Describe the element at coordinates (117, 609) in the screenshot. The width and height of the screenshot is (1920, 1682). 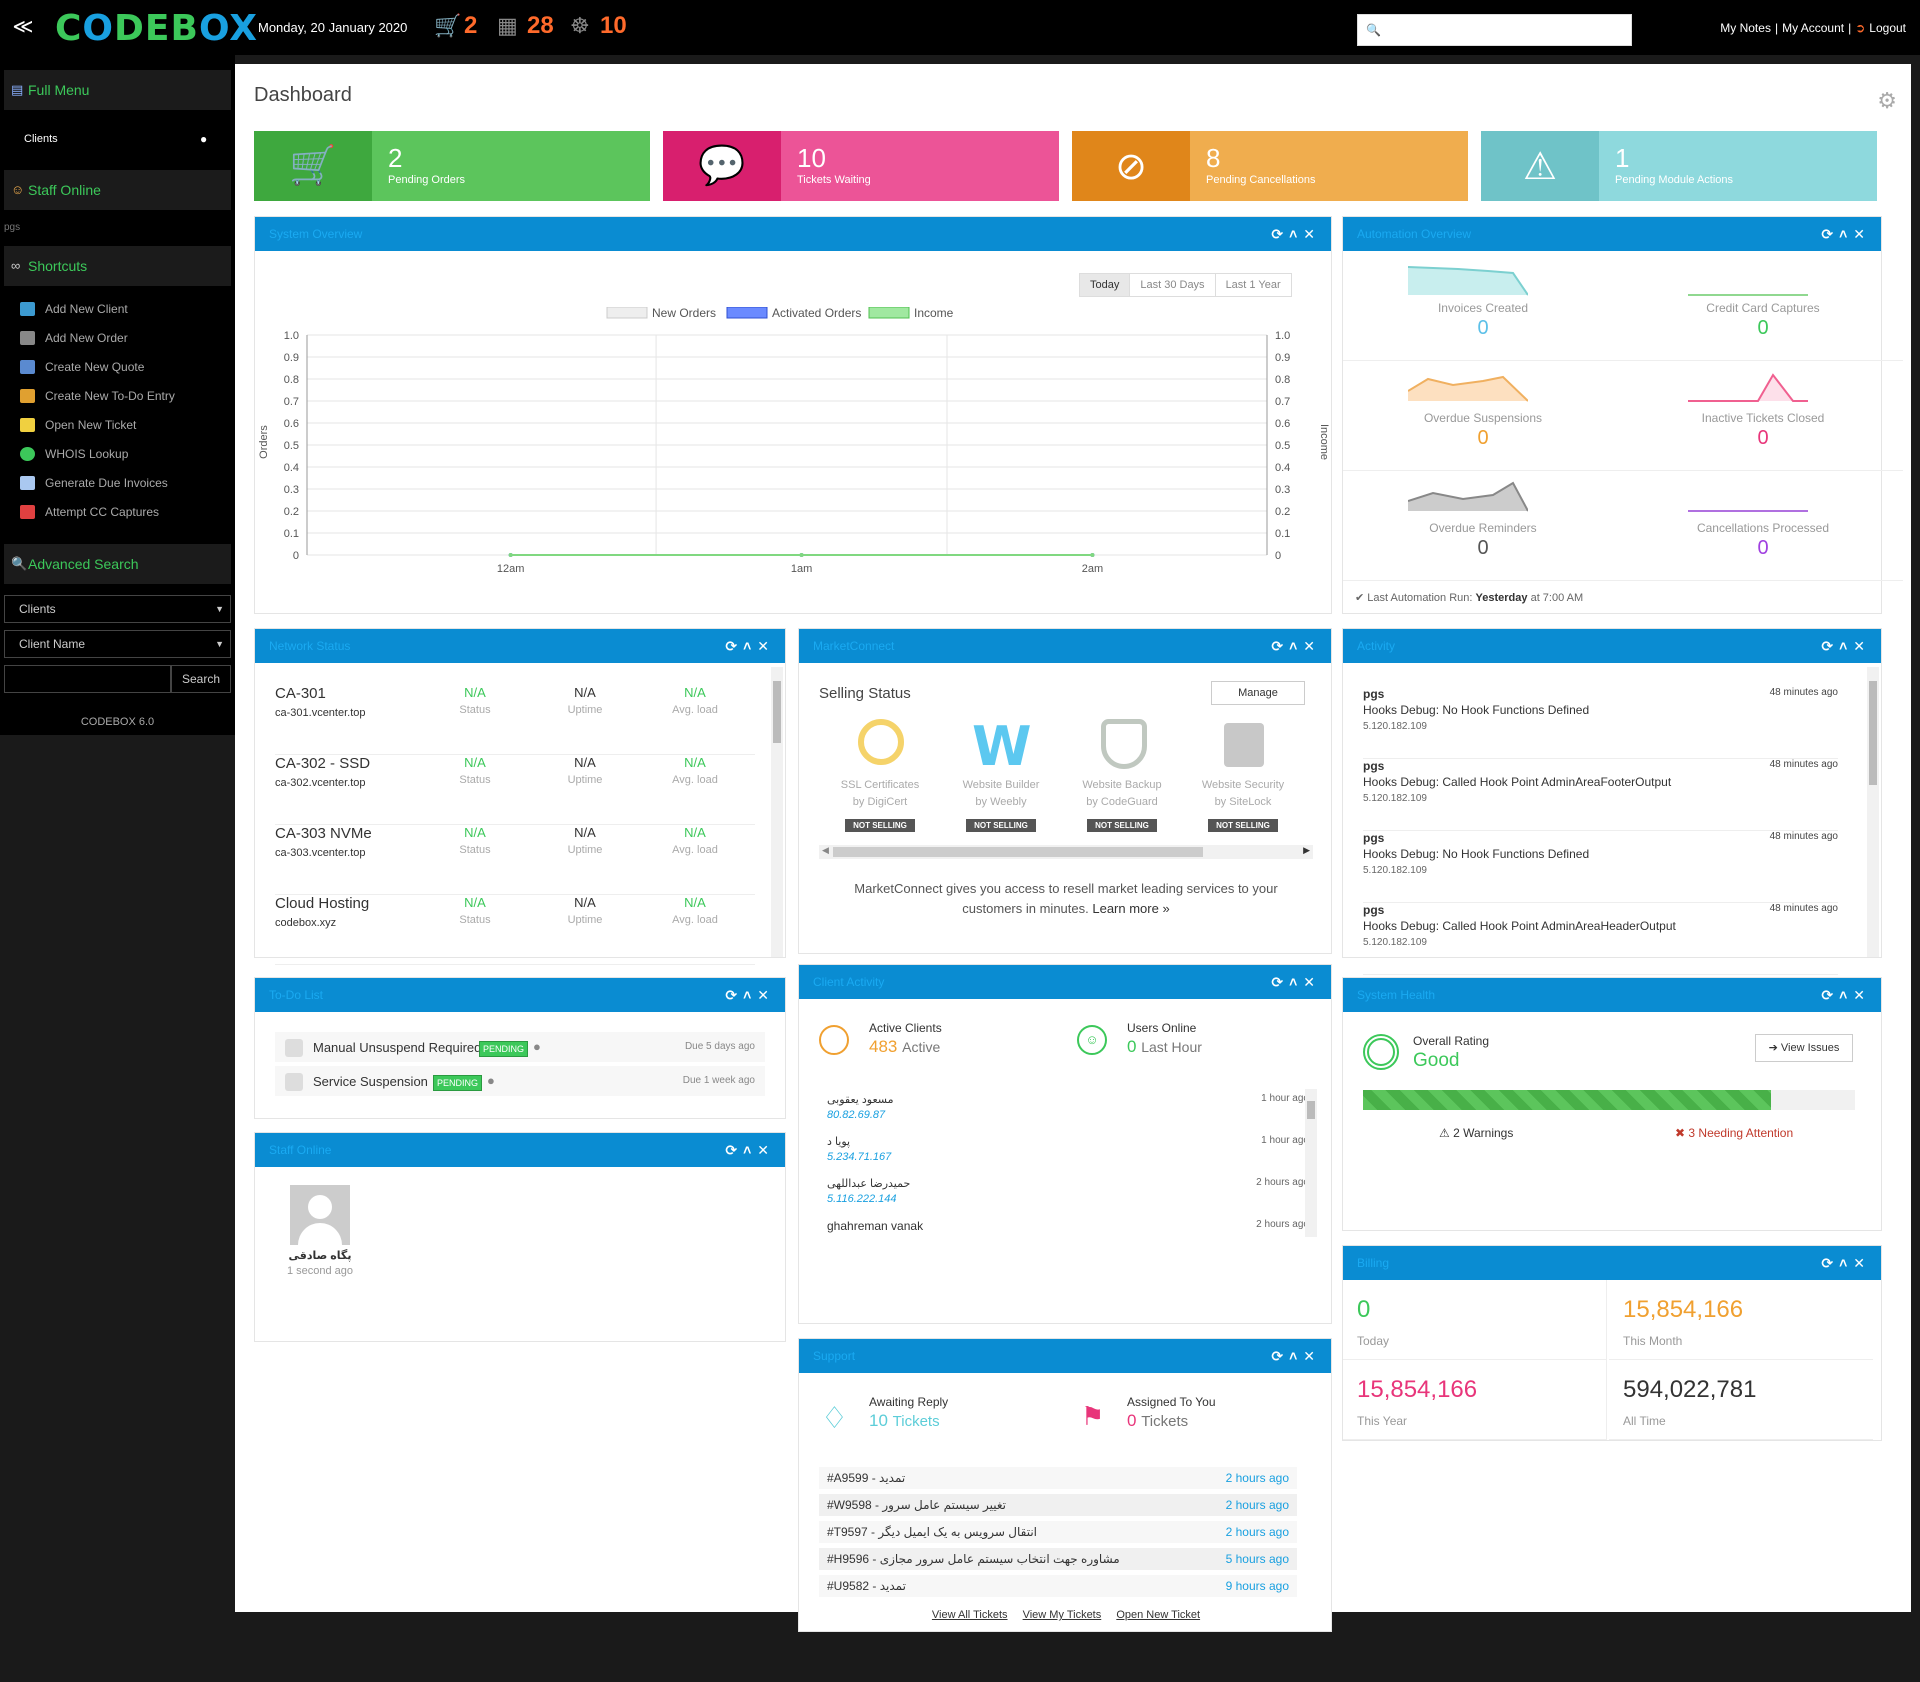
I see `search-type-select: Clients ▼` at that location.